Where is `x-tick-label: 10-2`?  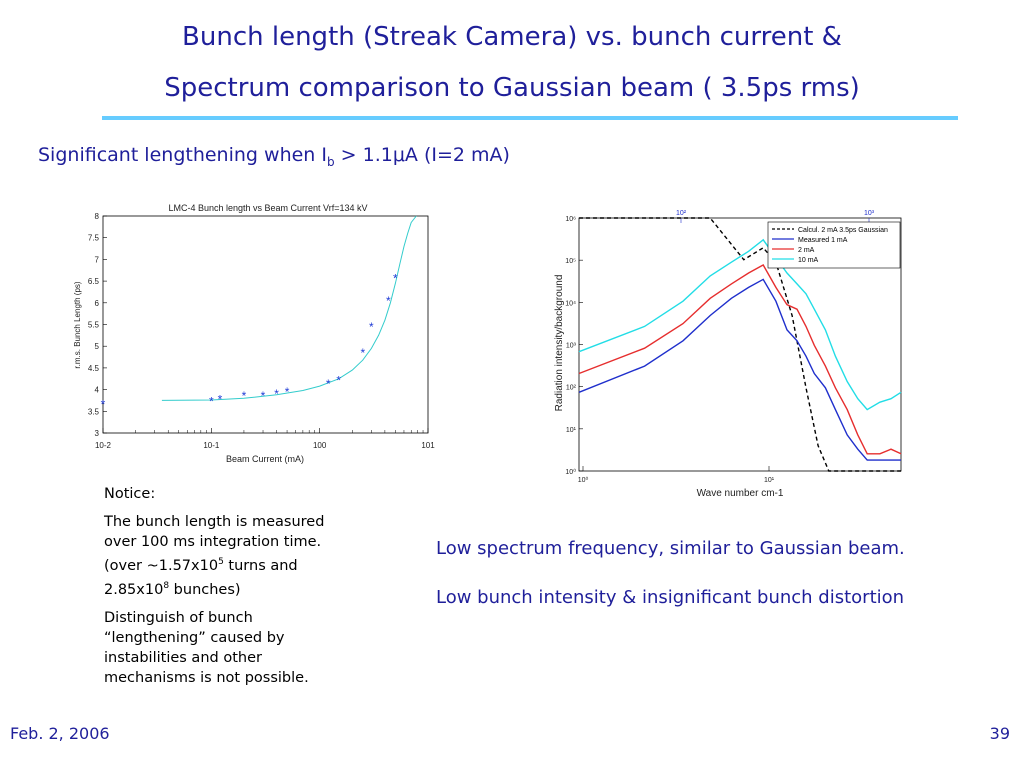
x-tick-label: 10-2 is located at coordinates (103, 445).